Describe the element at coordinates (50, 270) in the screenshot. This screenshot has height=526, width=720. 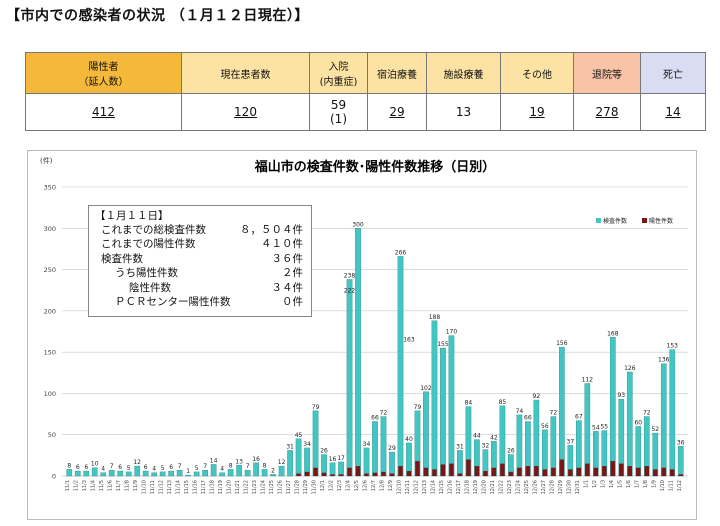
I see `y-tick-label: 250` at that location.